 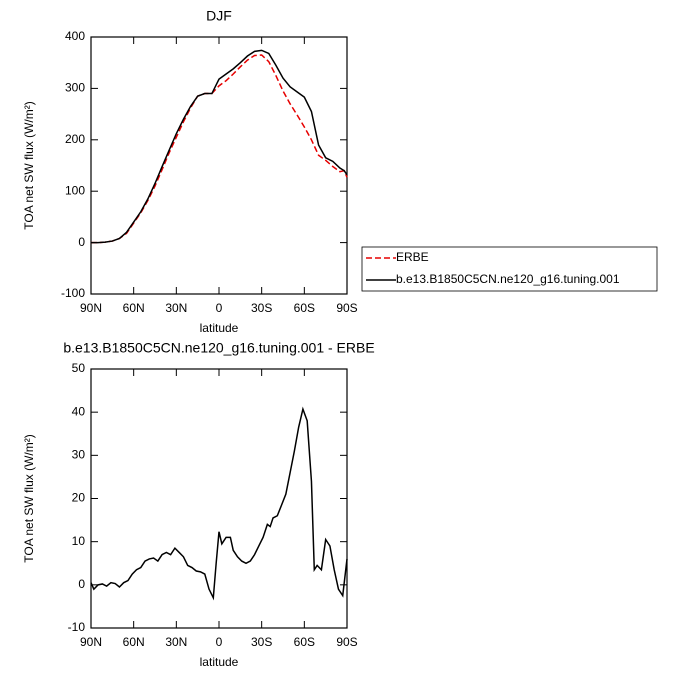 What do you see at coordinates (508, 279) in the screenshot?
I see `legend-label: b.e13.B1850C5CN.ne120_g16.tuning.001` at bounding box center [508, 279].